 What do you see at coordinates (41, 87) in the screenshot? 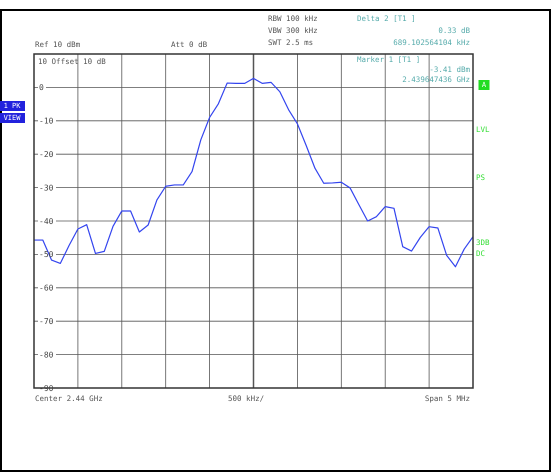
I see `y-tick-label: 0` at bounding box center [41, 87].